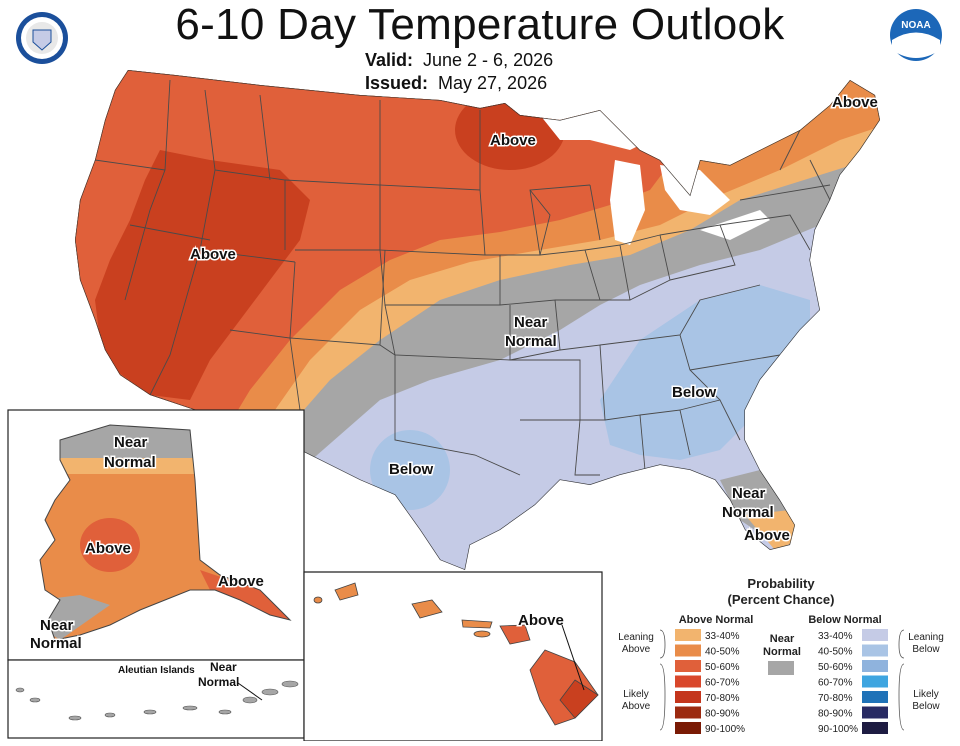 The image size is (960, 746). I want to click on page-title: 6-10 Day Temperature Outlook, so click(480, 24).